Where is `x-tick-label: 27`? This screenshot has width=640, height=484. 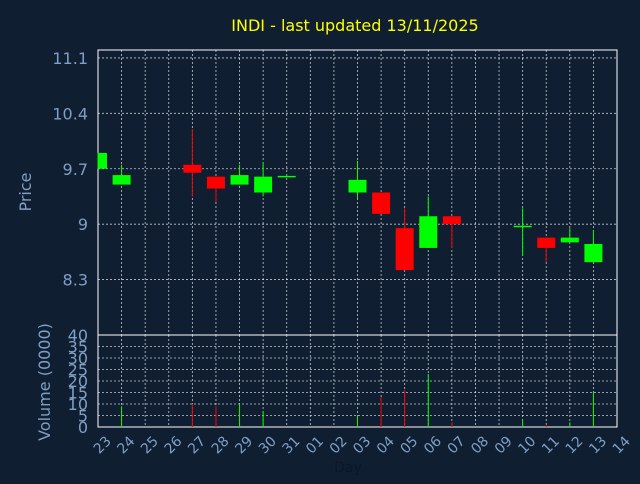
x-tick-label: 27 is located at coordinates (197, 445).